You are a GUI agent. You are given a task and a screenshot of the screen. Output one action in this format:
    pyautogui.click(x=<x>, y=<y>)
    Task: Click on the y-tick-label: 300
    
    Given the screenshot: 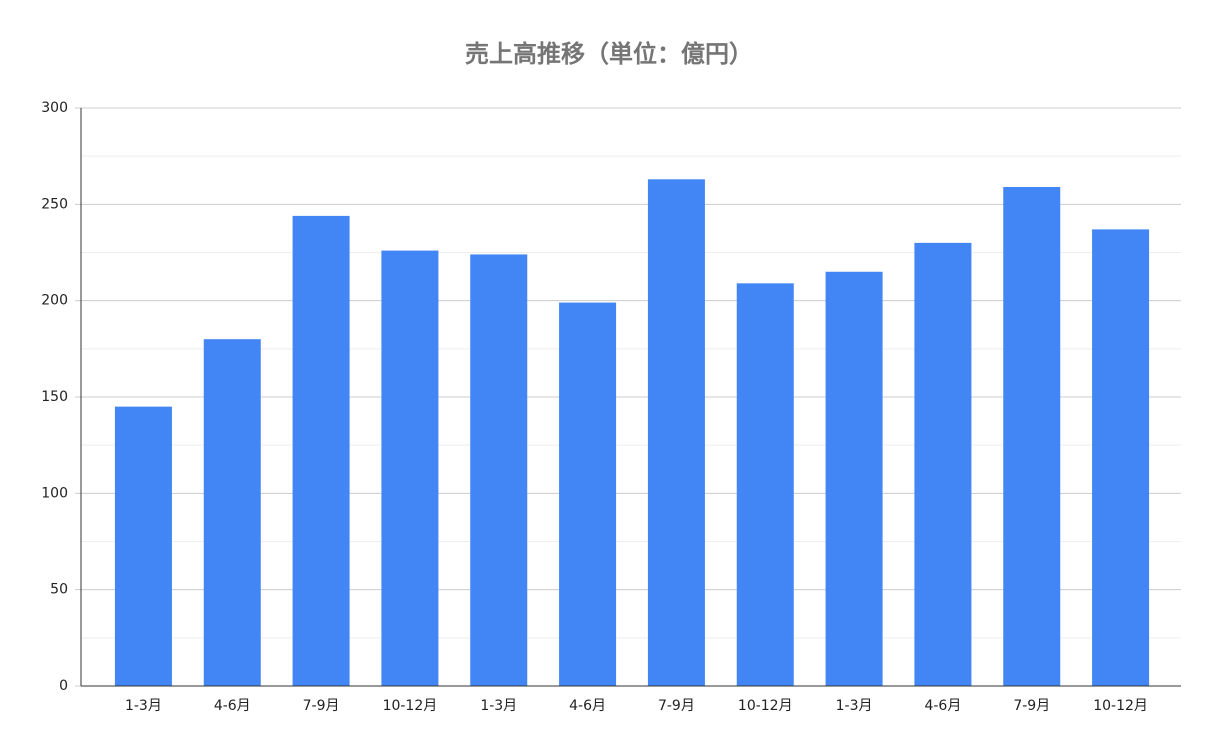 What is the action you would take?
    pyautogui.click(x=54, y=108)
    